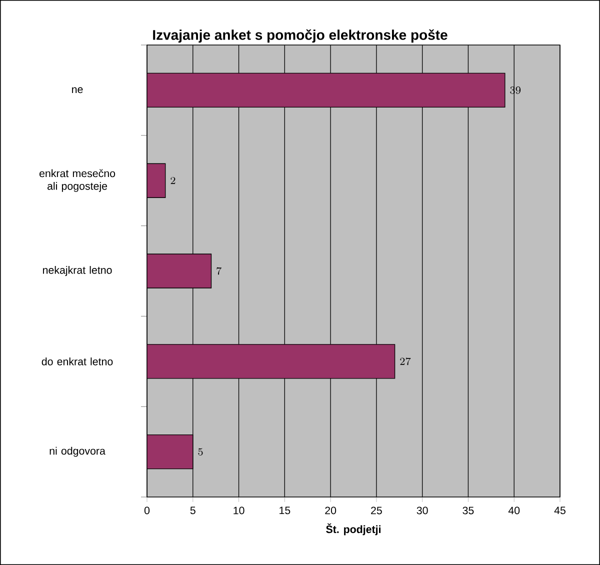  I want to click on x-tick-label: 10, so click(239, 510).